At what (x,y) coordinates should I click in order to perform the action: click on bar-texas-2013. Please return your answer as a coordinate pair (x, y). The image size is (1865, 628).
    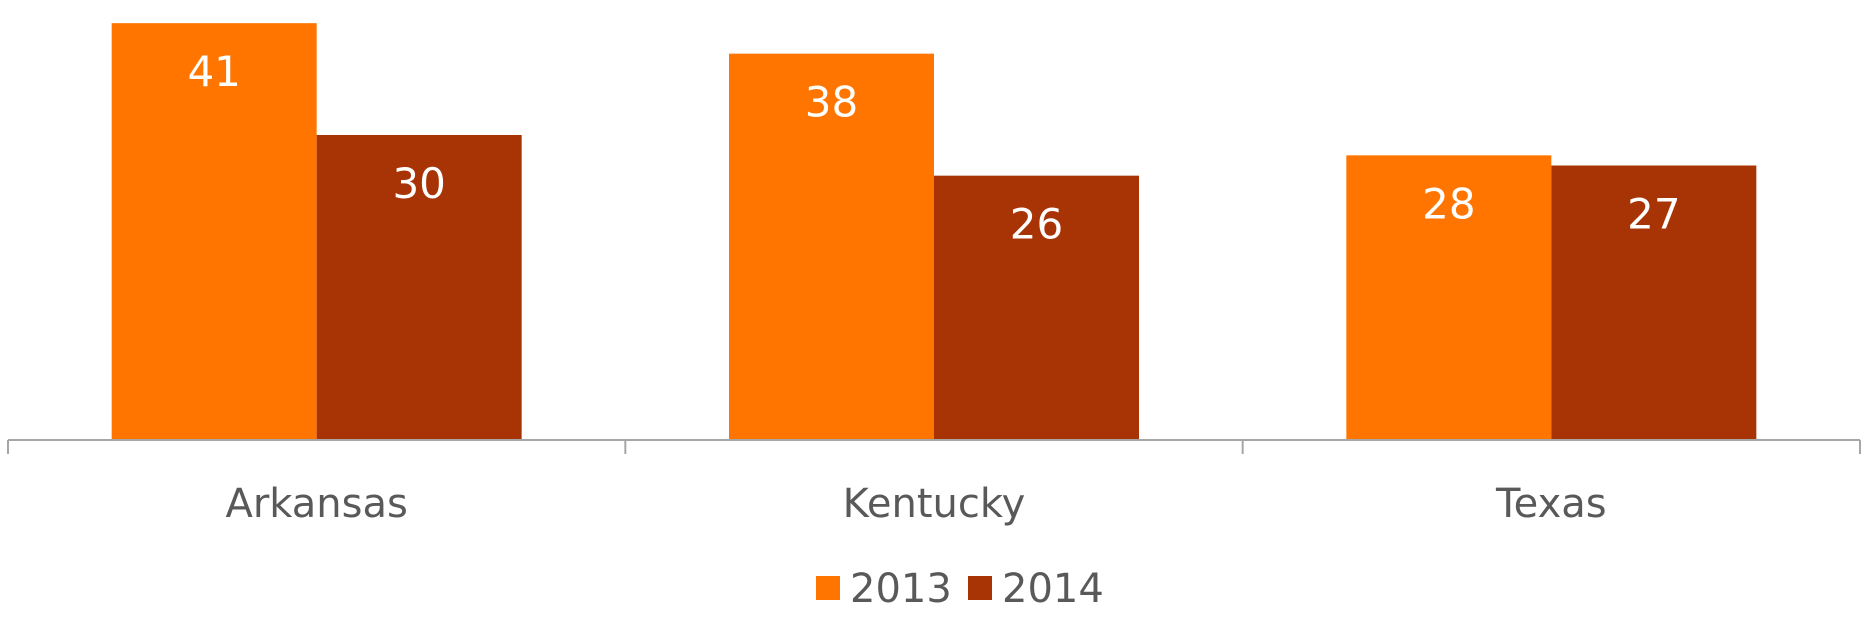
    Looking at the image, I should click on (1449, 298).